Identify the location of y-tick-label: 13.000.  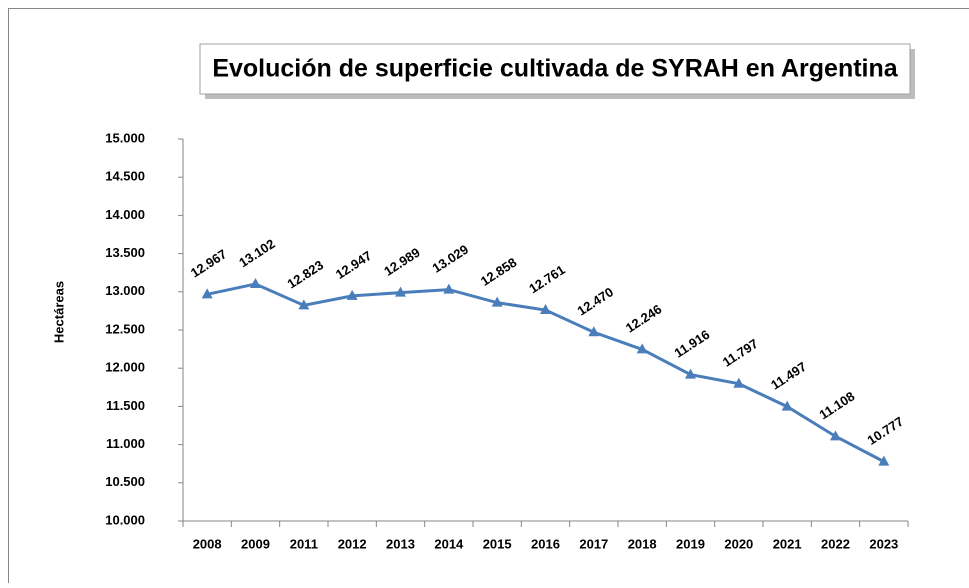
(125, 290).